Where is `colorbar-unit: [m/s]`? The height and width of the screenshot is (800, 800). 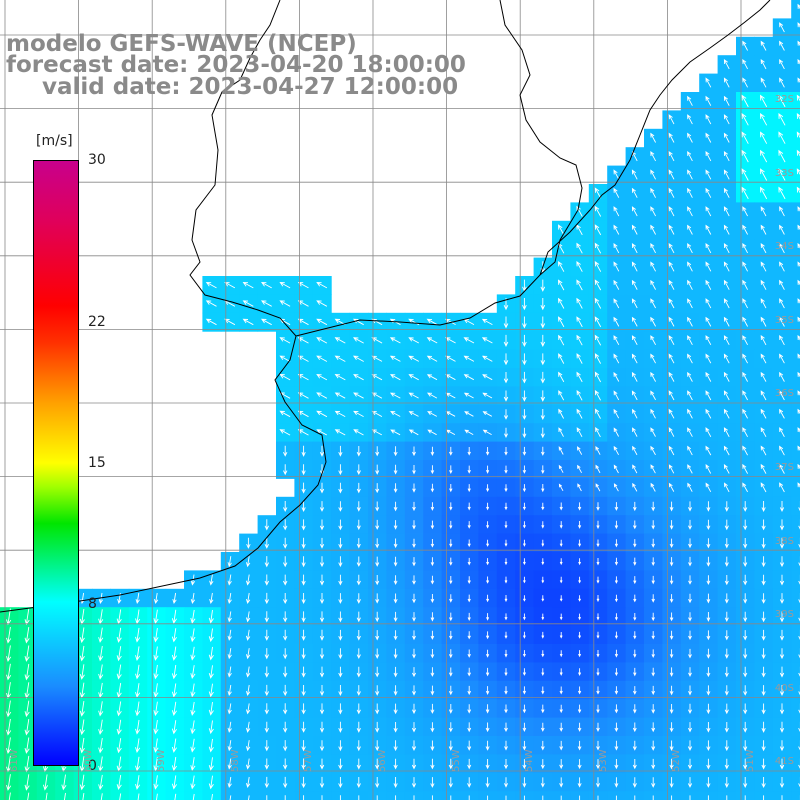 colorbar-unit: [m/s] is located at coordinates (54, 141).